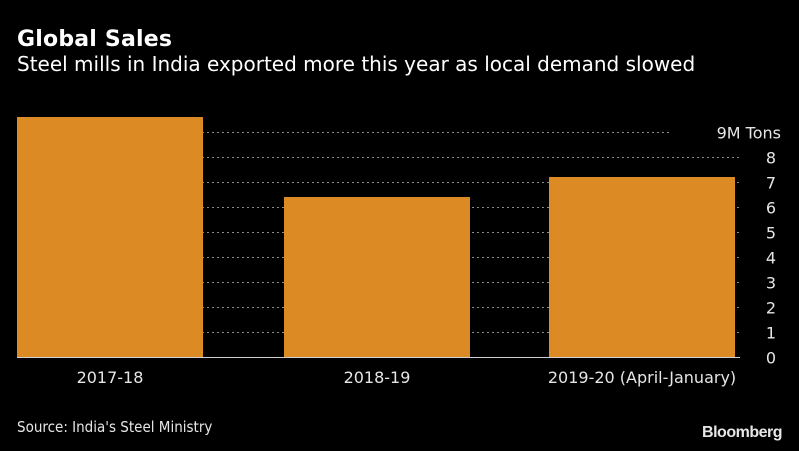 This screenshot has width=799, height=451. I want to click on y-axis-ticks: 0 1 2 3 4 5 6 7 8 9M Tons, so click(749, 246).